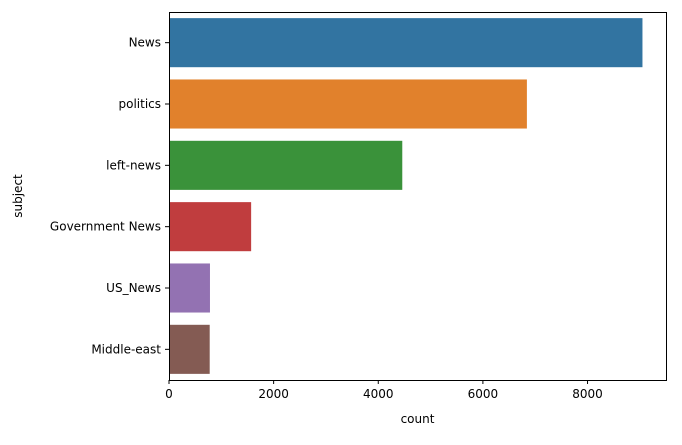 This screenshot has height=445, width=682. I want to click on bar-middle-east, so click(189, 349).